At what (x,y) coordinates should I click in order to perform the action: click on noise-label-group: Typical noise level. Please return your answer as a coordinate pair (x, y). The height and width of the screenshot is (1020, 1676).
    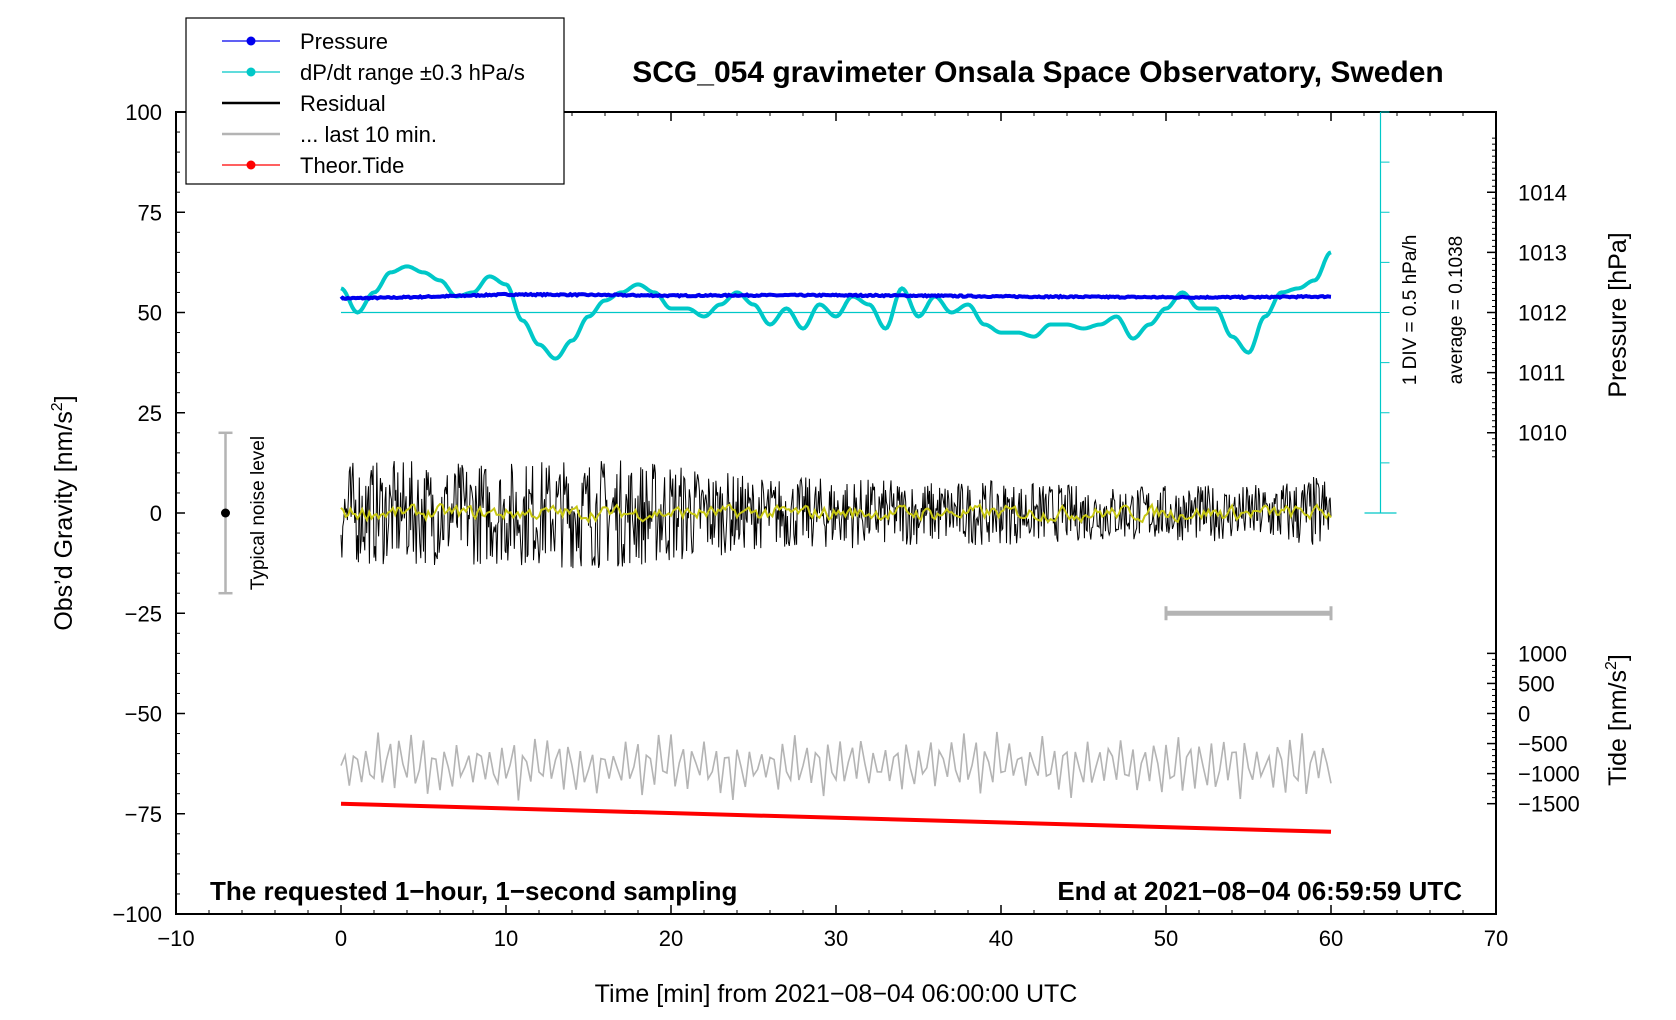
    Looking at the image, I should click on (258, 513).